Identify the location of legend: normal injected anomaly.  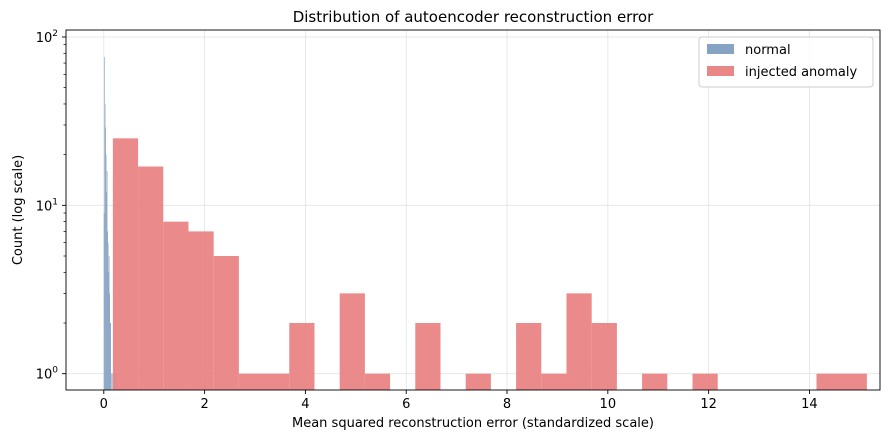
(786, 62).